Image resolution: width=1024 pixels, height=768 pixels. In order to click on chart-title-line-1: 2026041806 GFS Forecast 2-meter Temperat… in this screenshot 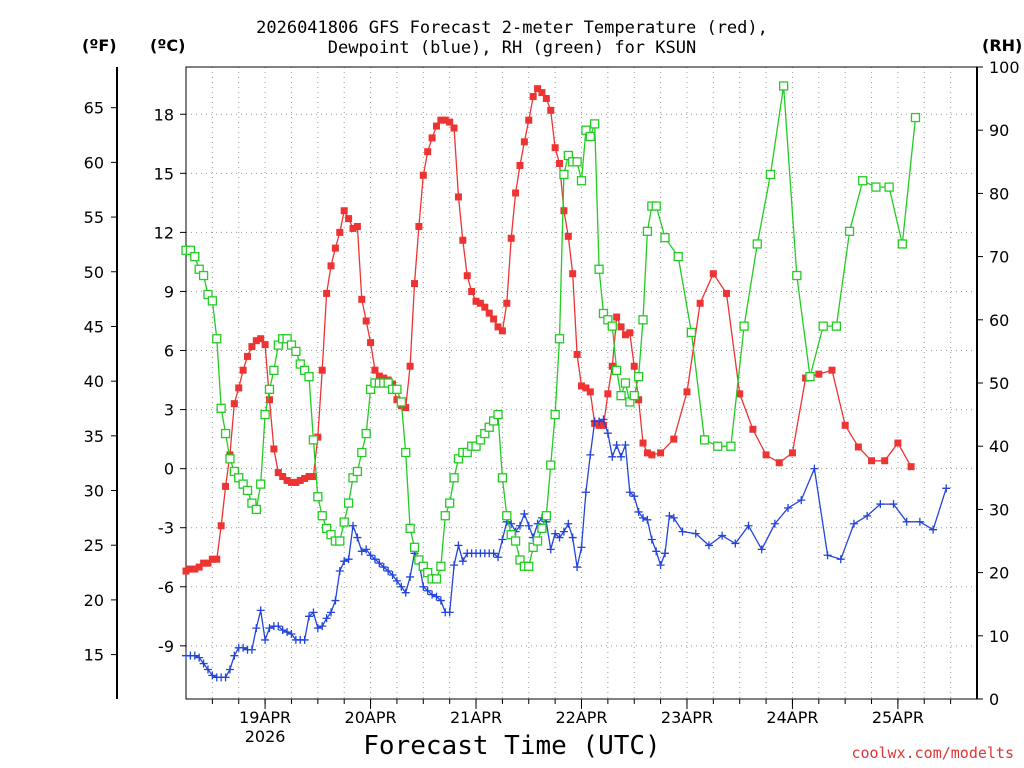, I will do `click(512, 28)`.